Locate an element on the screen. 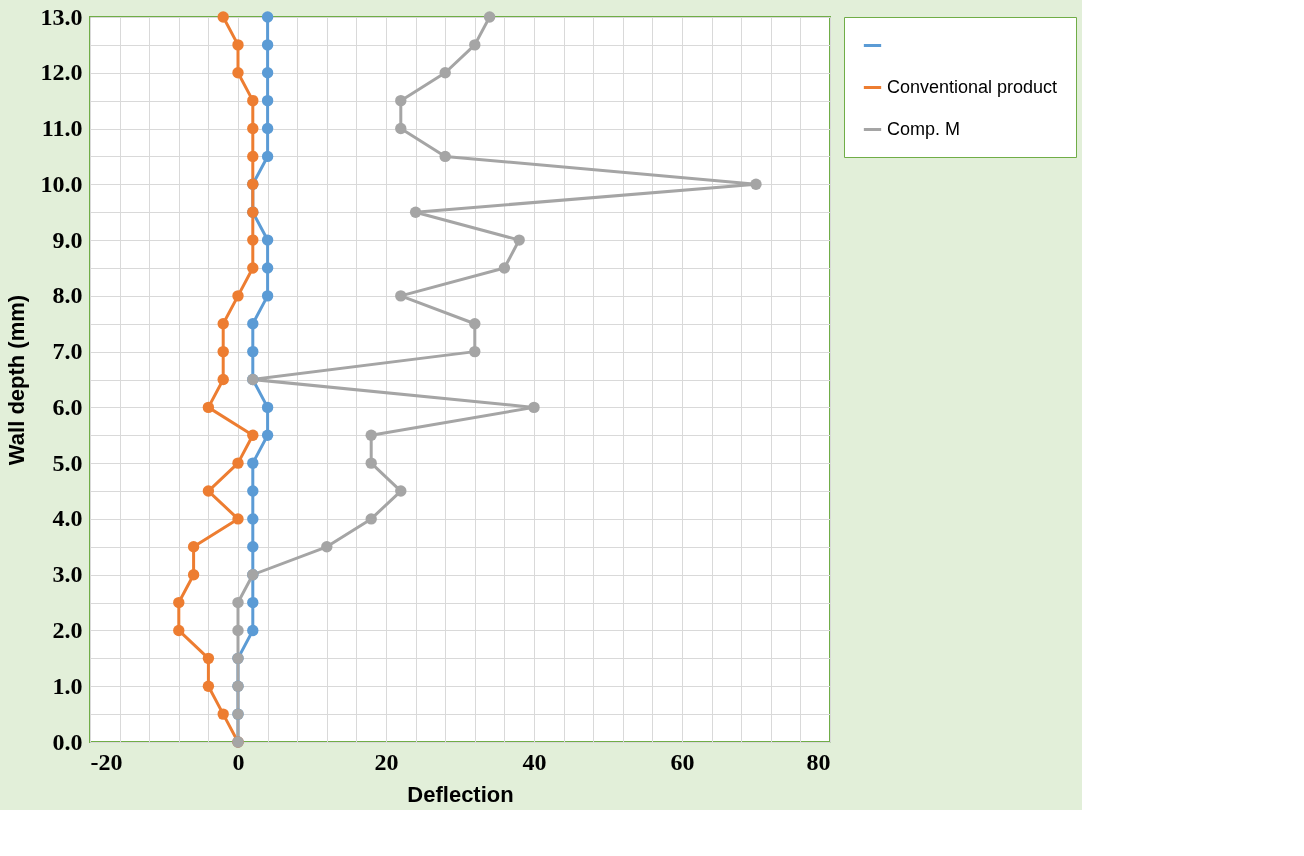 The width and height of the screenshot is (1304, 856). y-tick-label: 9.0 is located at coordinates (67, 239).